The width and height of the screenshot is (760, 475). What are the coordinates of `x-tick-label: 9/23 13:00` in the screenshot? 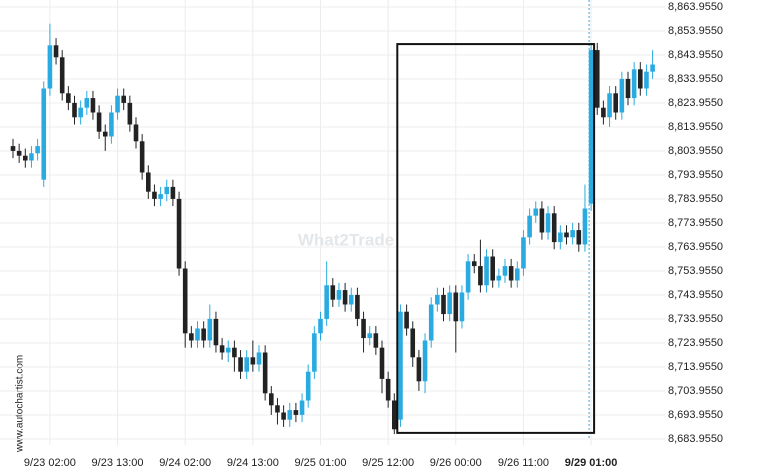 It's located at (118, 463).